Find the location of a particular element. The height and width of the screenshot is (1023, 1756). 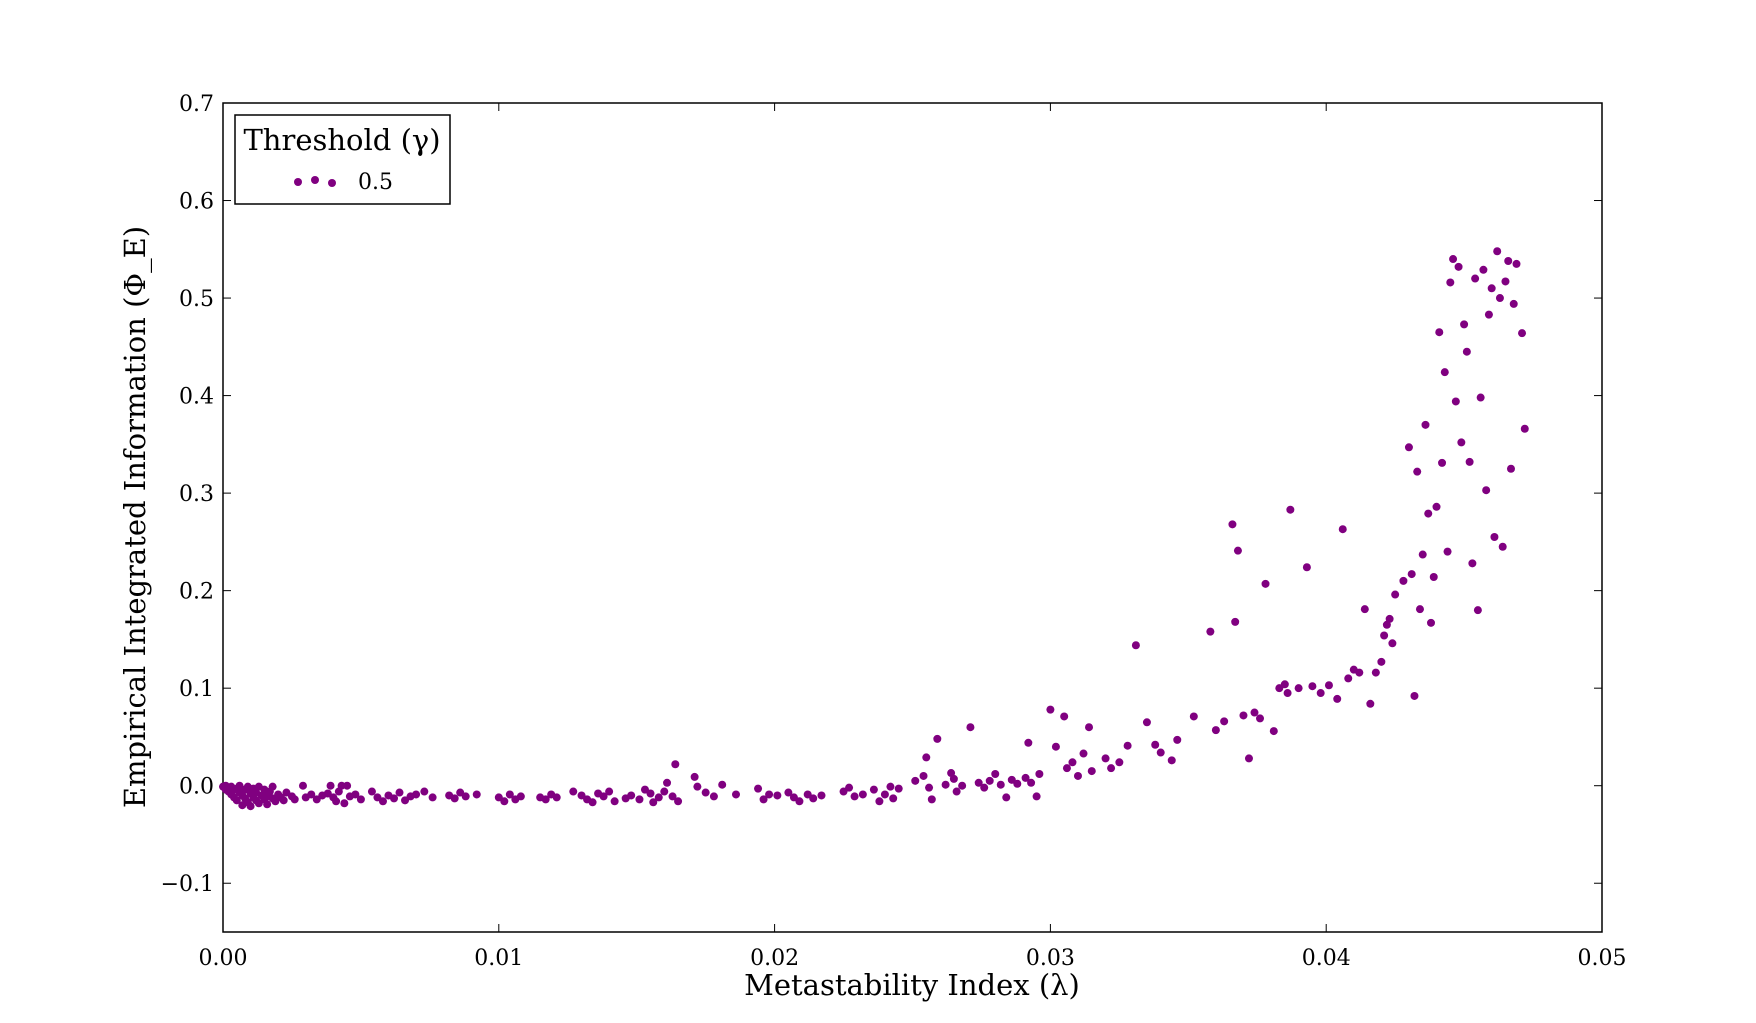

y-axis-label: Empirical Integrated Information (Φ_E) is located at coordinates (135, 517).